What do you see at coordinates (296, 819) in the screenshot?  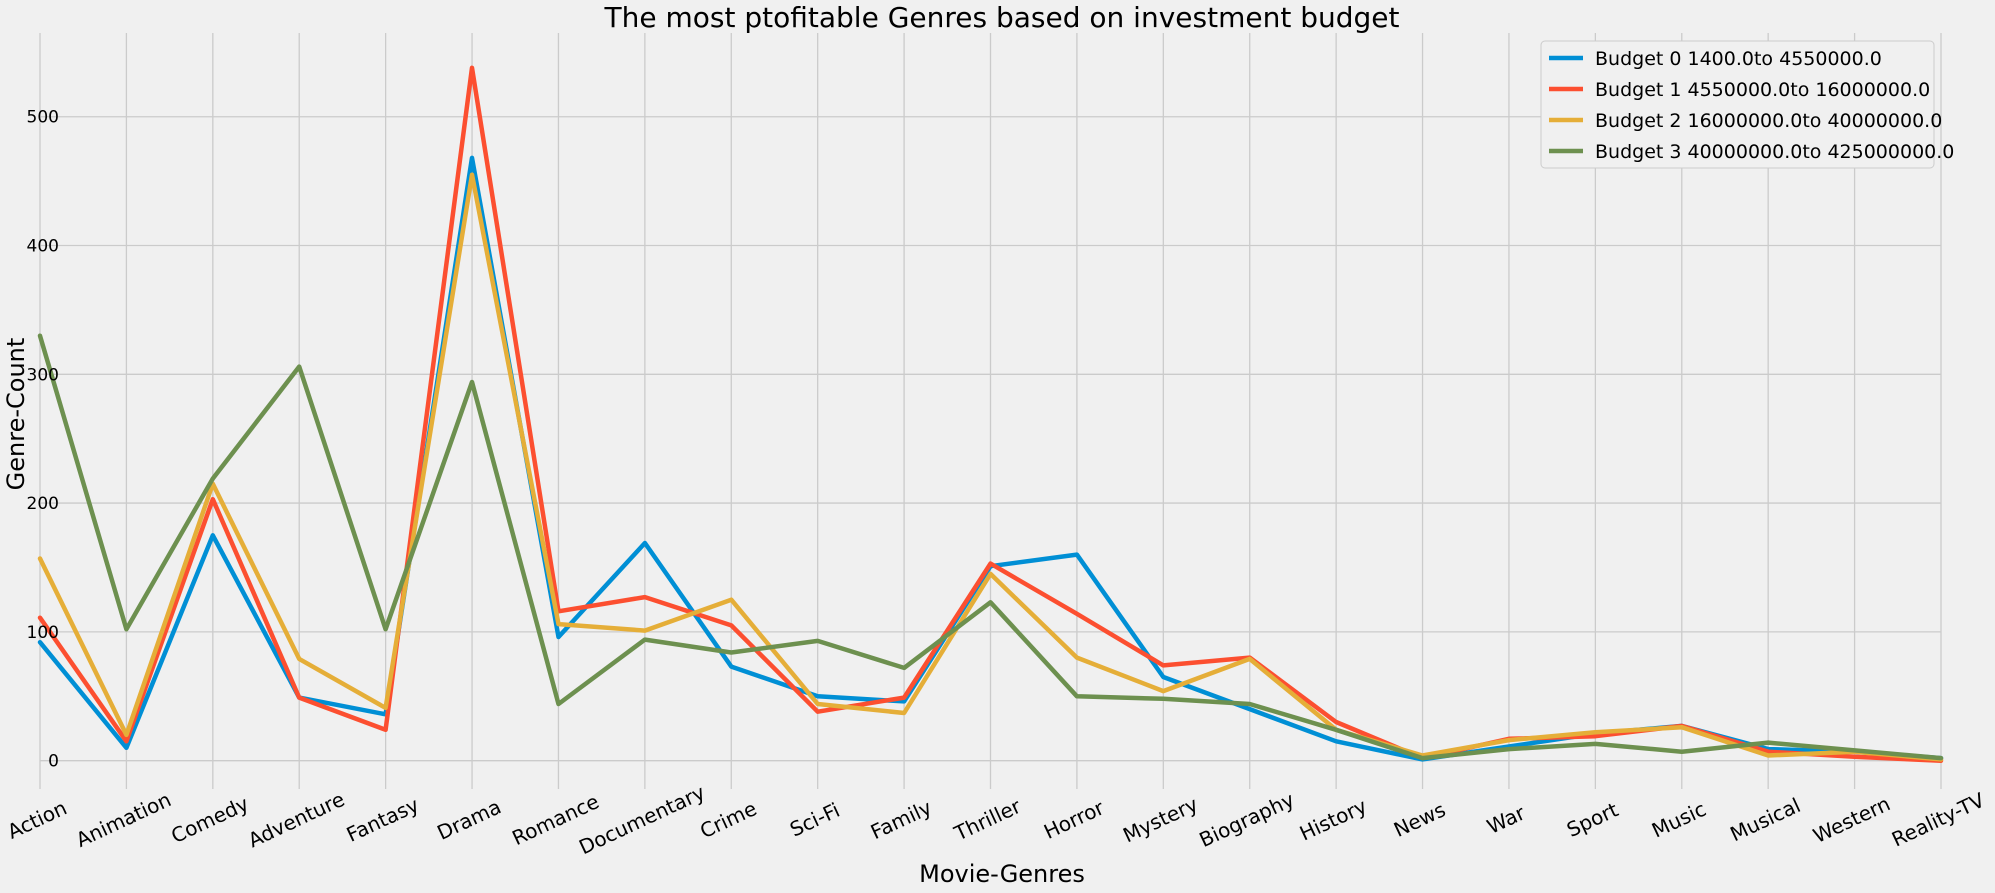 I see `x-tick-label: Adventure` at bounding box center [296, 819].